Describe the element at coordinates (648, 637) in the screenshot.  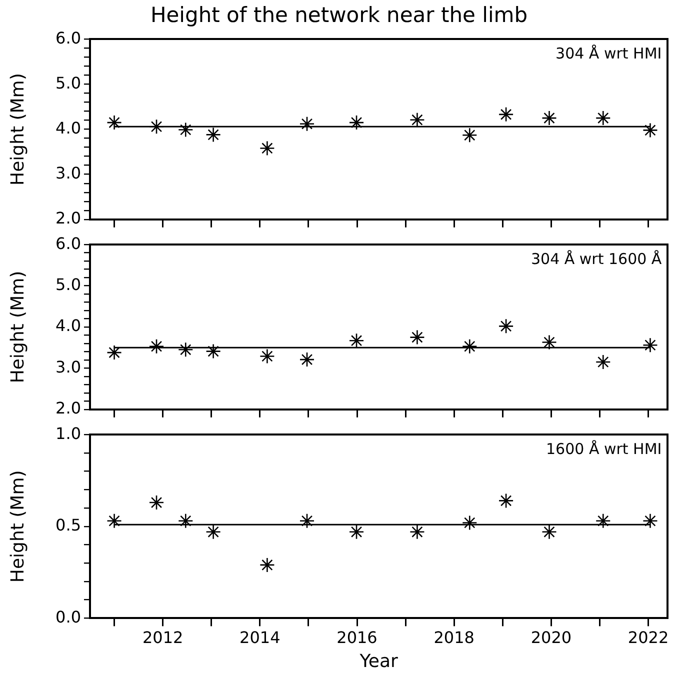
I see `x-tick-label: 2022` at that location.